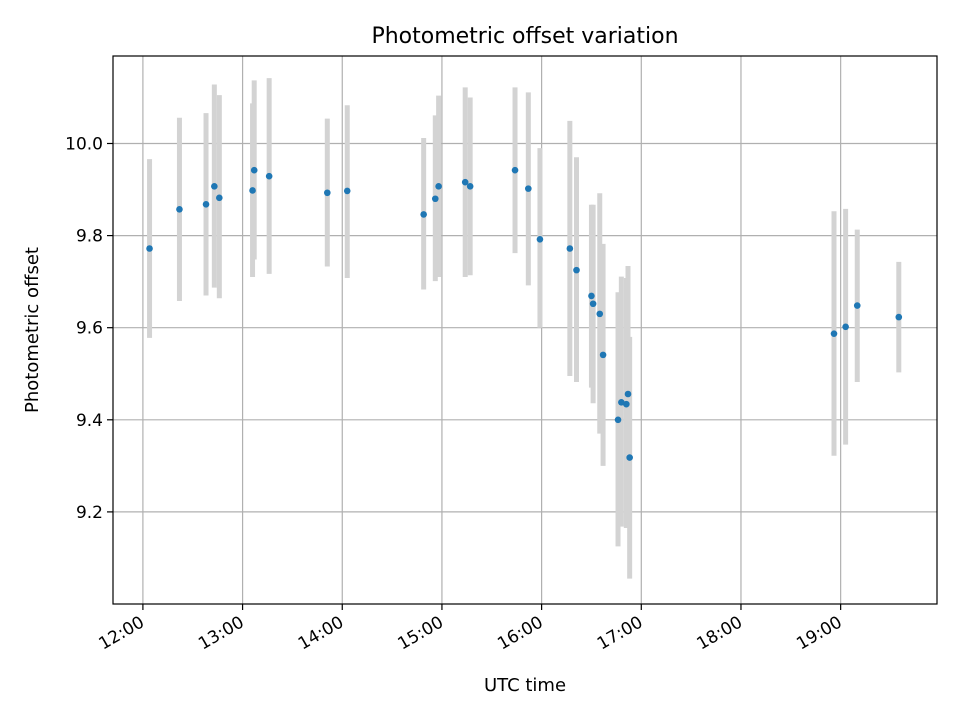 Image resolution: width=960 pixels, height=720 pixels. I want to click on y-tick-label: 9.4, so click(89, 421).